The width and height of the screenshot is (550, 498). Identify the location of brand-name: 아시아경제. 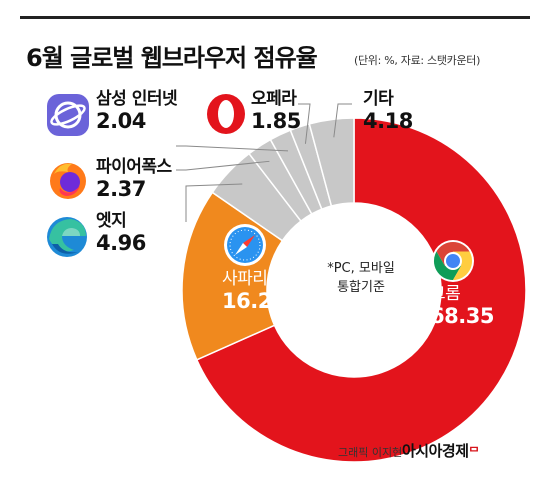
(435, 451).